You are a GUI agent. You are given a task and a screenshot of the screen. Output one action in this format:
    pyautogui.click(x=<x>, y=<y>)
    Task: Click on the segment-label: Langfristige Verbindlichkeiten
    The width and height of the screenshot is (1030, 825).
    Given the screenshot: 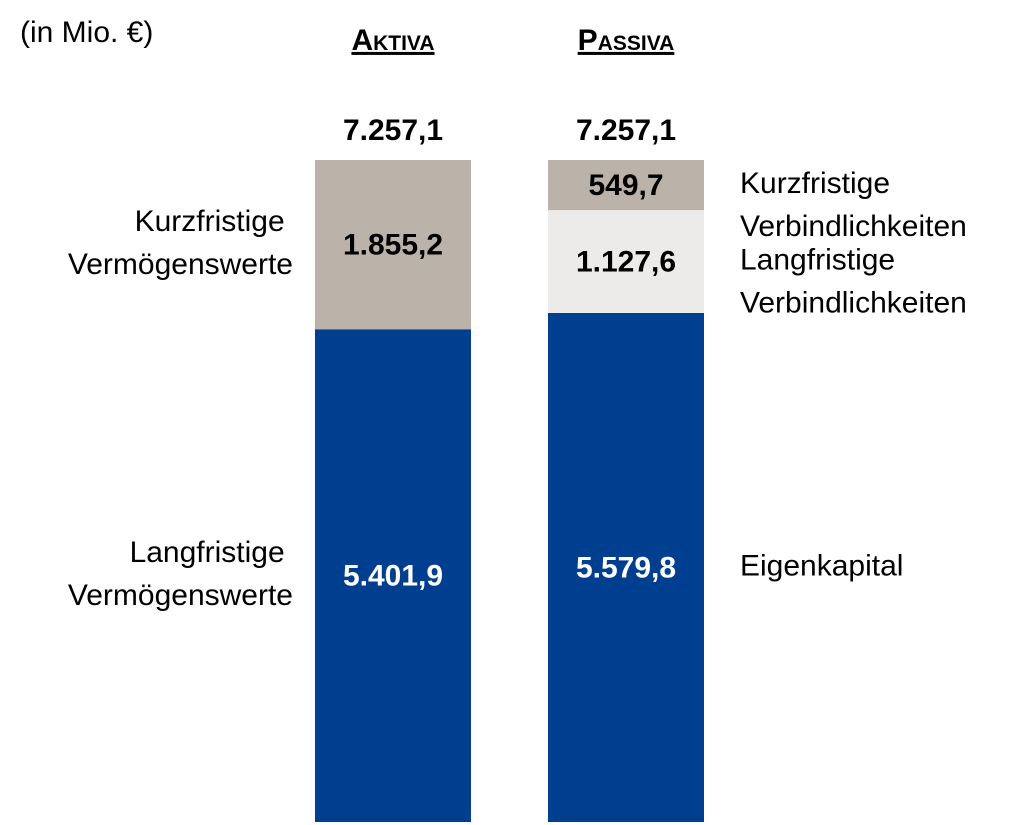 What is the action you would take?
    pyautogui.click(x=853, y=281)
    